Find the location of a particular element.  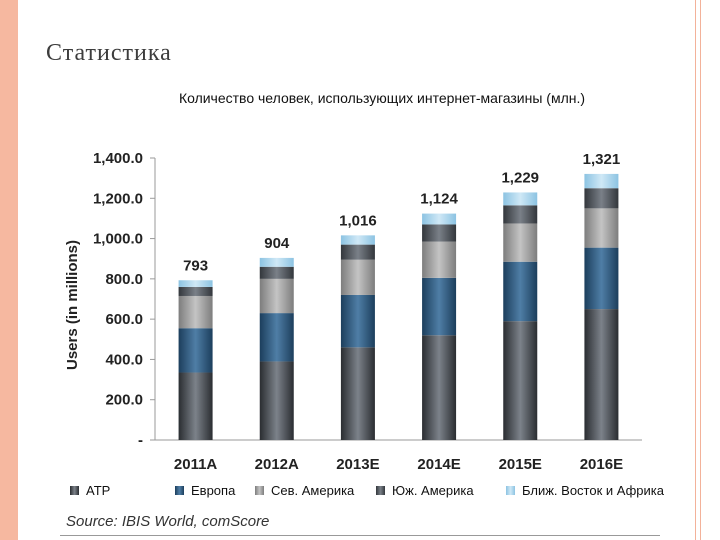

category-label: 2016E is located at coordinates (601, 464).